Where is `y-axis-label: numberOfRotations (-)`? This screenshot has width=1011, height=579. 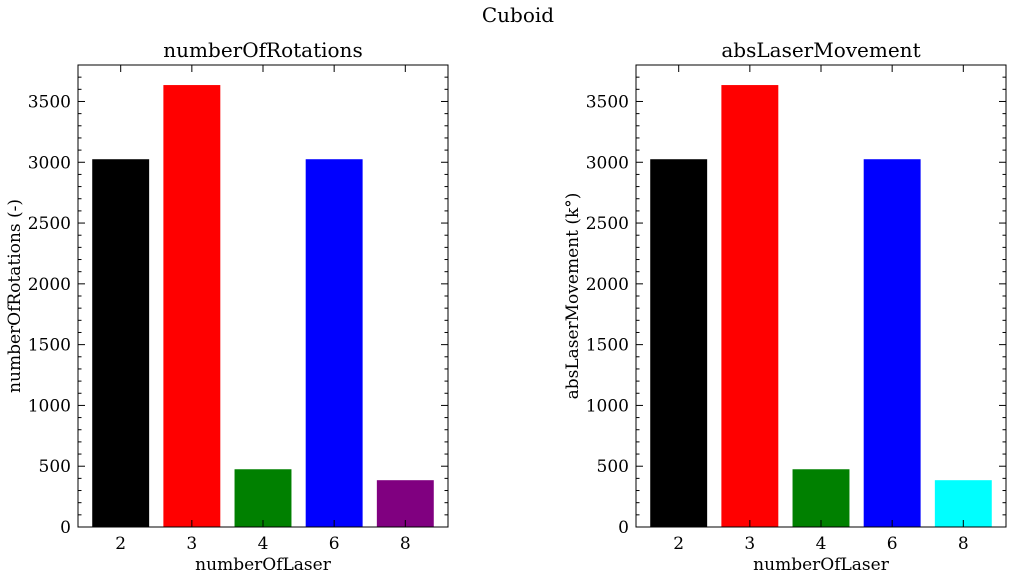
y-axis-label: numberOfRotations (-) is located at coordinates (15, 296).